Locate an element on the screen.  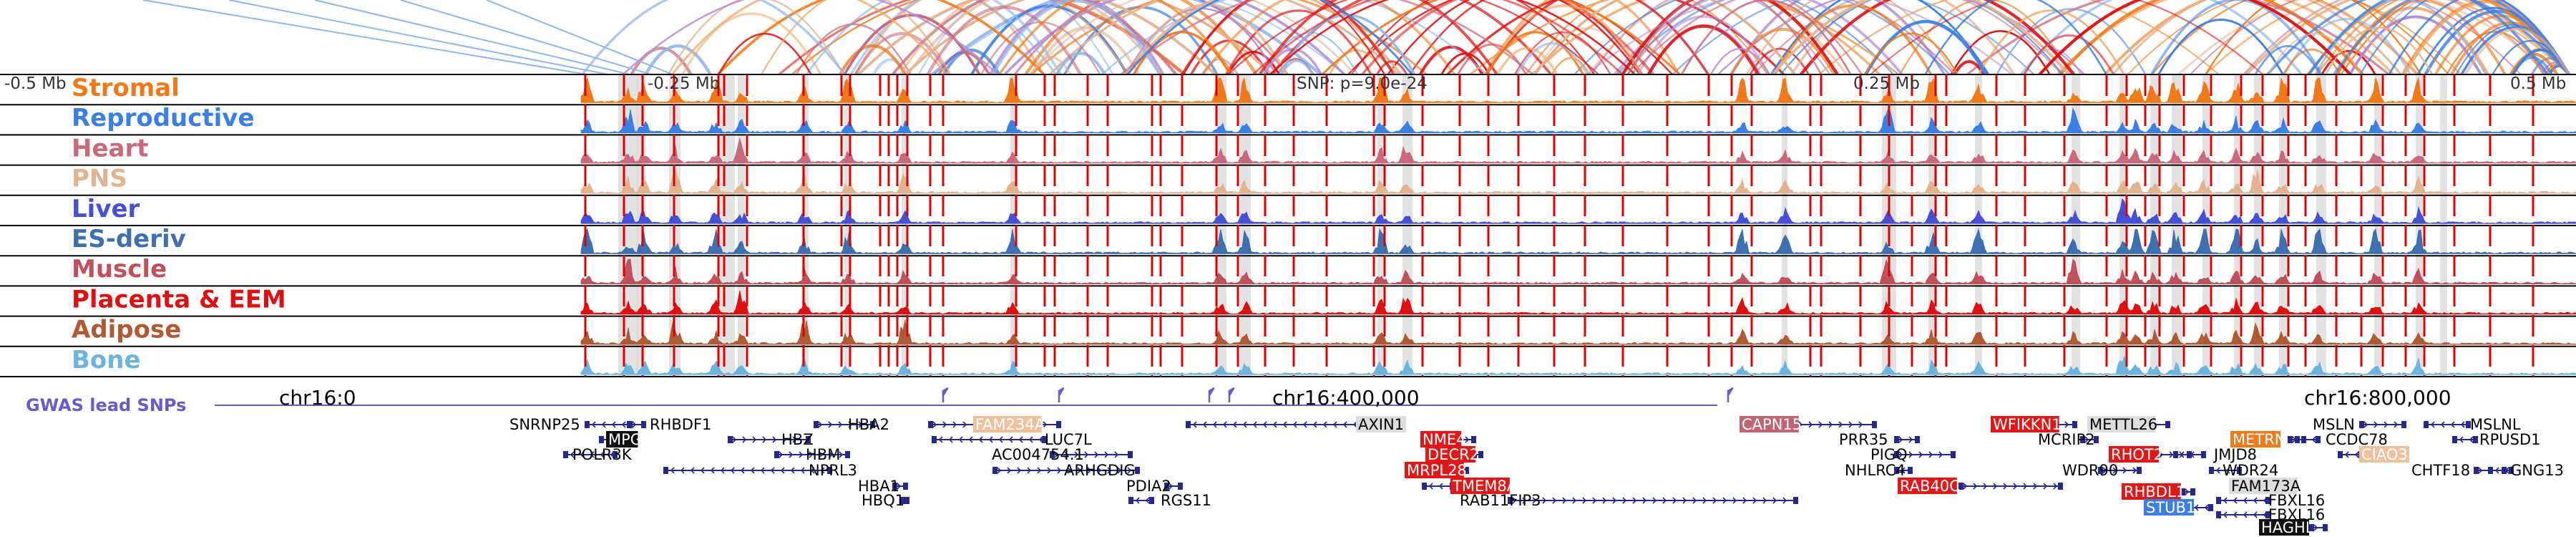
gene-gng13: GNG13 is located at coordinates (2526, 470).